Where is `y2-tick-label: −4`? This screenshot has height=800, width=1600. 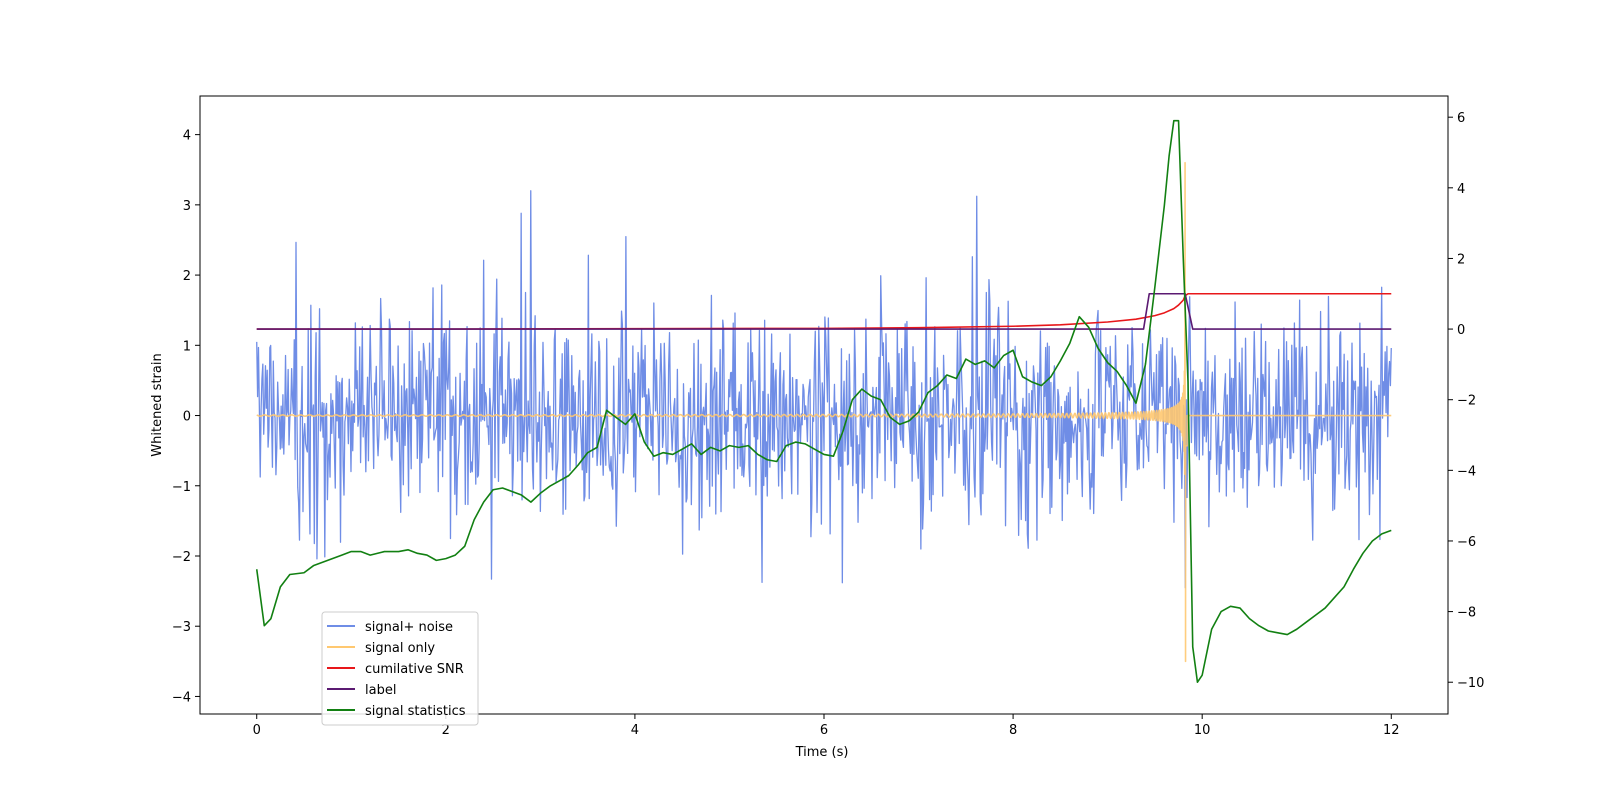
y2-tick-label: −4 is located at coordinates (1466, 471).